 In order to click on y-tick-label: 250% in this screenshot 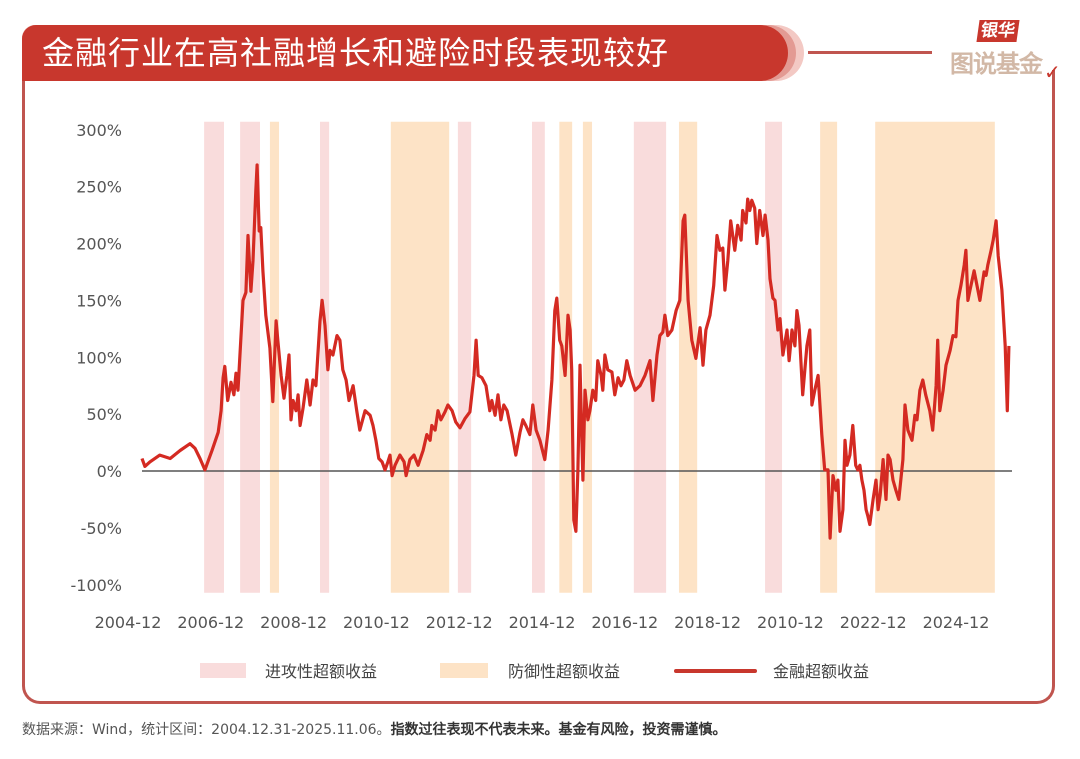, I will do `click(99, 187)`.